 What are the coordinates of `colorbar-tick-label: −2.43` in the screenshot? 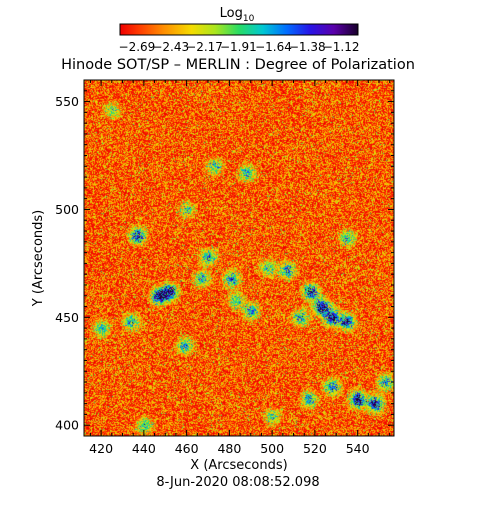 It's located at (170, 47).